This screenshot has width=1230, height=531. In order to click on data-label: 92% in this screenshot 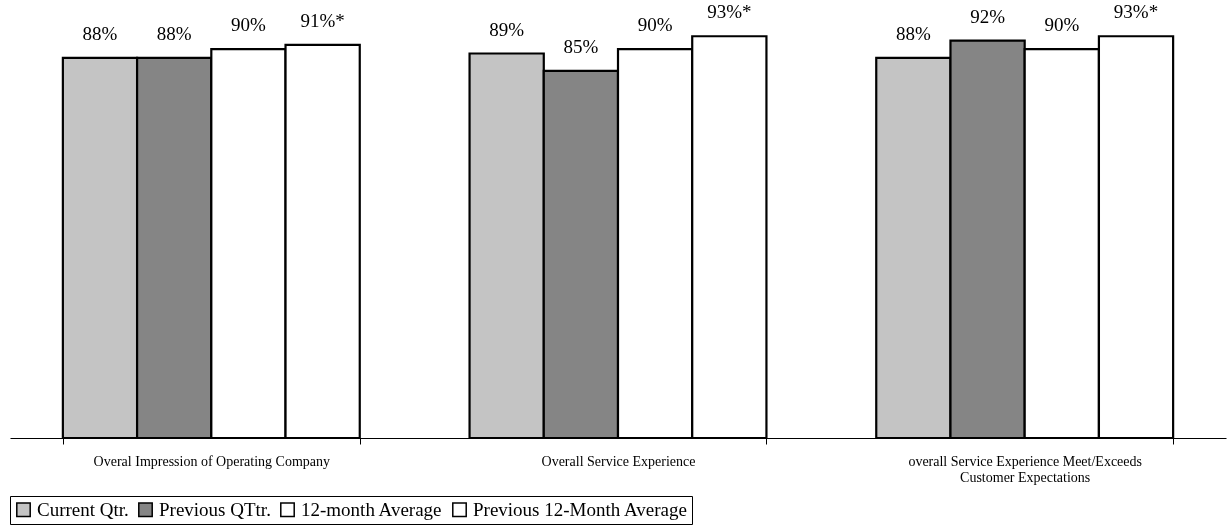, I will do `click(988, 16)`.